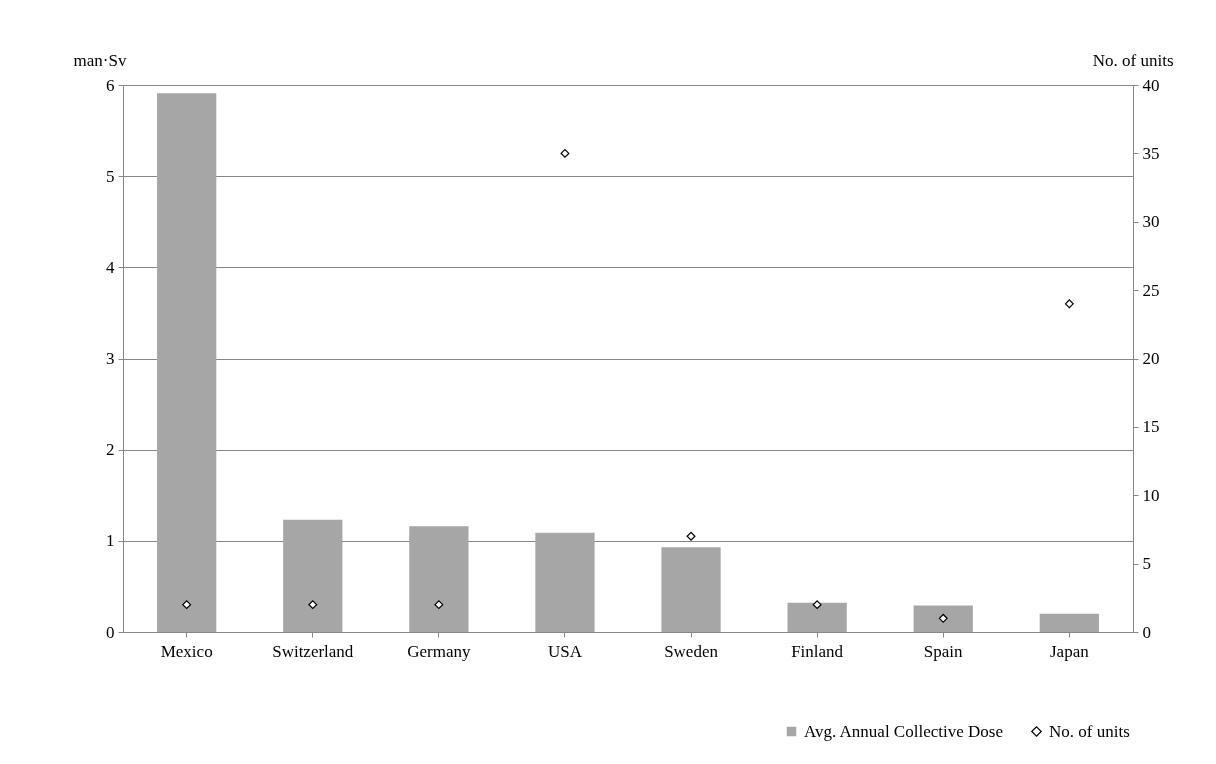  I want to click on y-axis-title: man·Sv, so click(100, 60).